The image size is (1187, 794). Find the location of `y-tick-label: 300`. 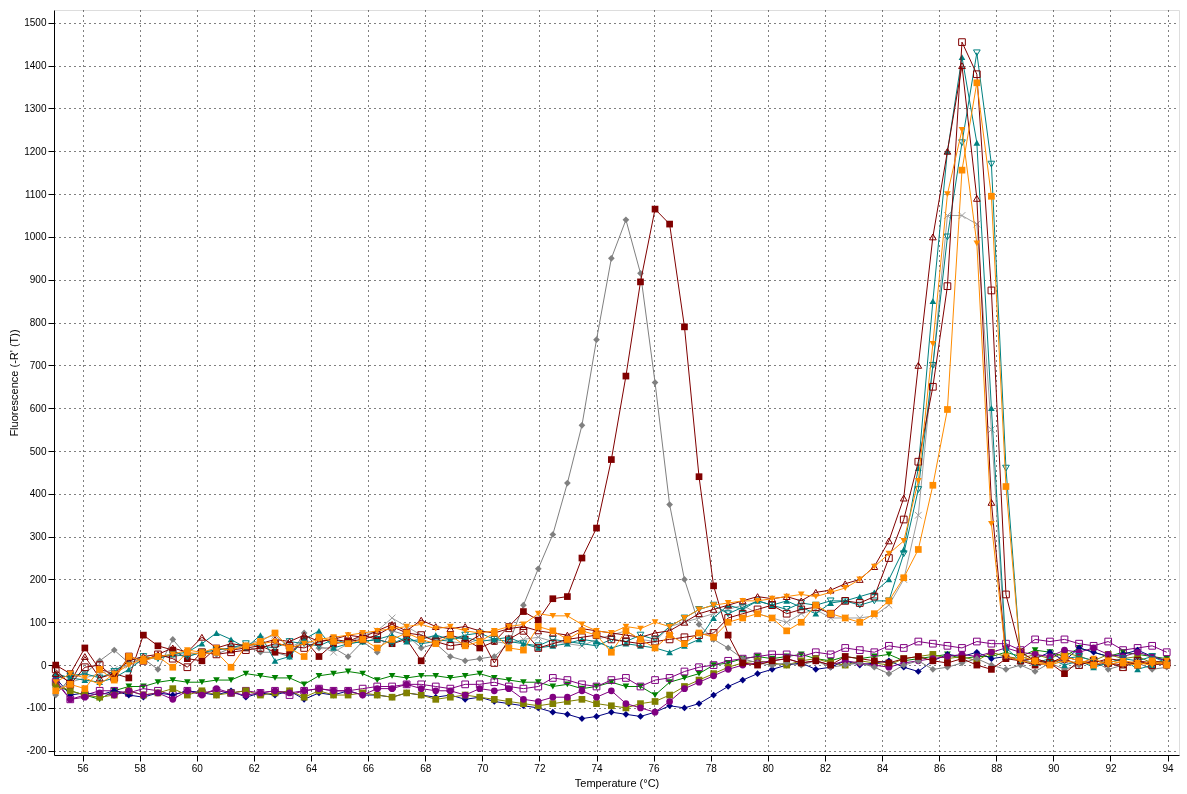

y-tick-label: 300 is located at coordinates (38, 537).